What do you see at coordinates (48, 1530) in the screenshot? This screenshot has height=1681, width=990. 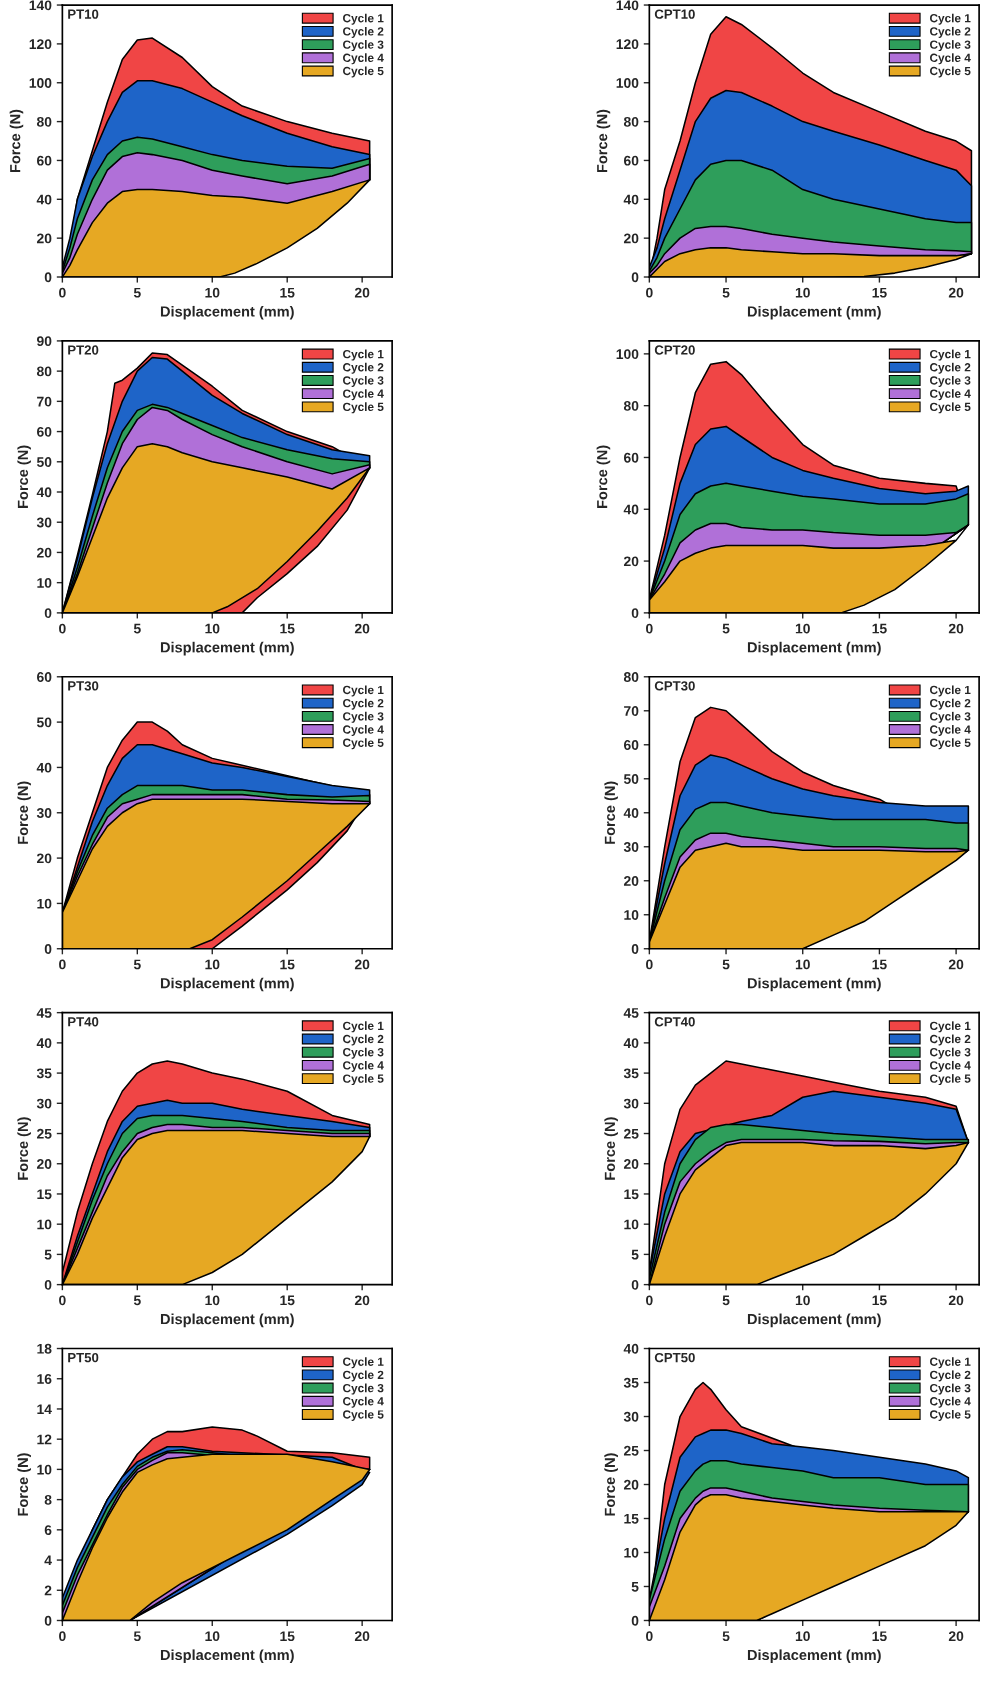 I see `y-tick-label: 6` at bounding box center [48, 1530].